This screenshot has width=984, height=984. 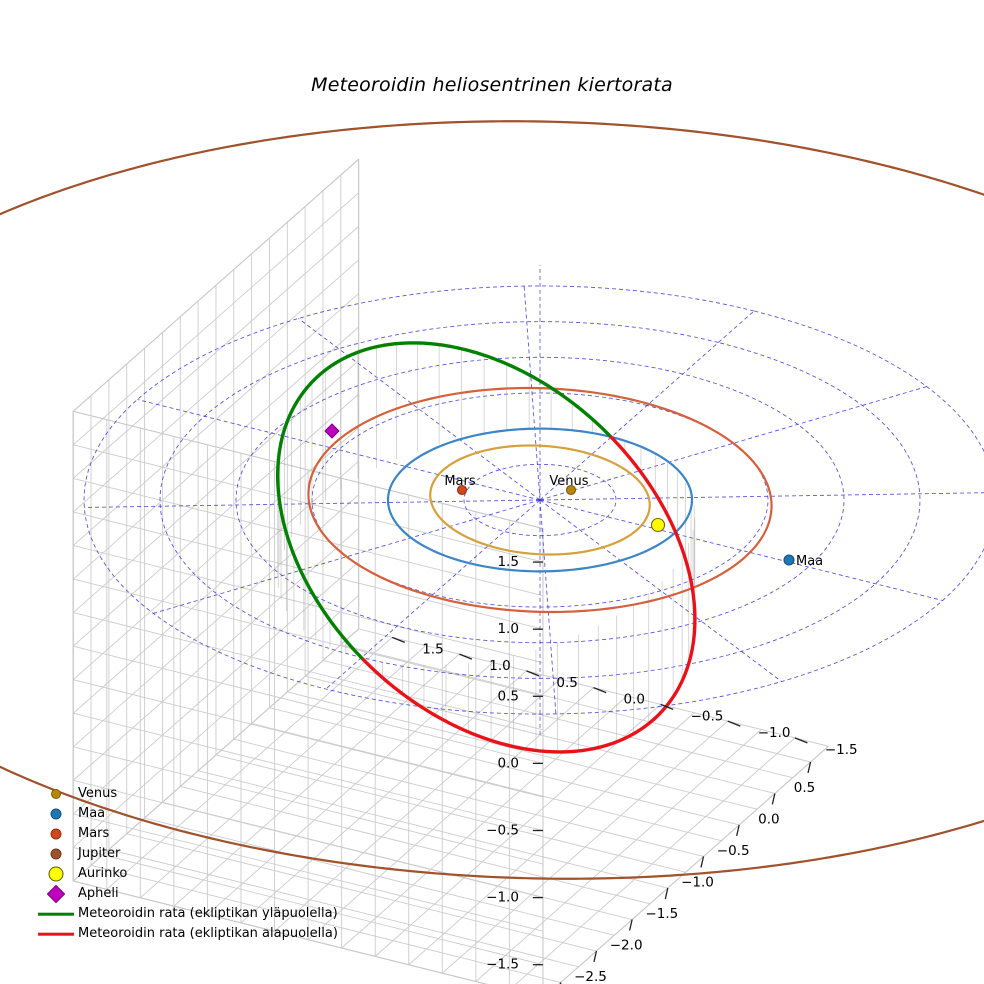 What do you see at coordinates (809, 561) in the screenshot?
I see `body-label-maa: Maa` at bounding box center [809, 561].